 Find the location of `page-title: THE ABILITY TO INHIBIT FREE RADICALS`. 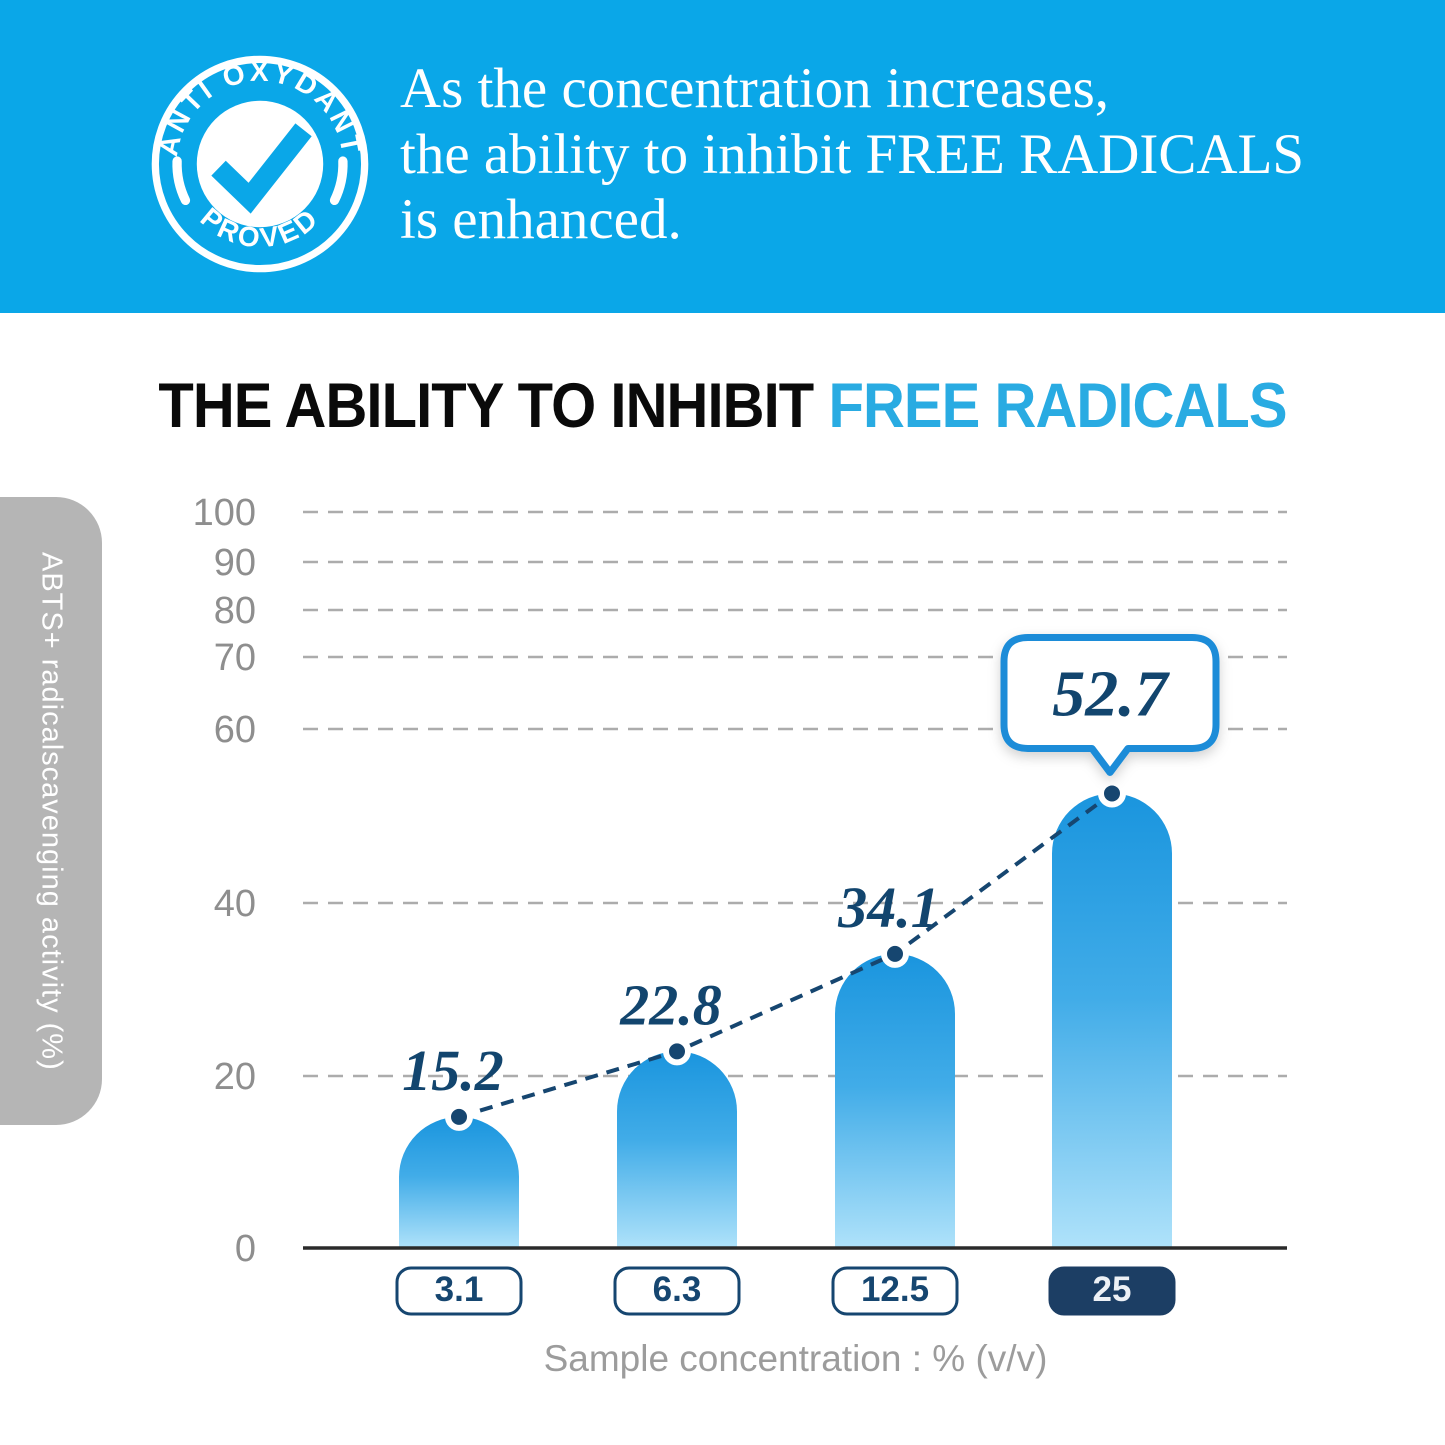

page-title: THE ABILITY TO INHIBIT FREE RADICALS is located at coordinates (722, 406).